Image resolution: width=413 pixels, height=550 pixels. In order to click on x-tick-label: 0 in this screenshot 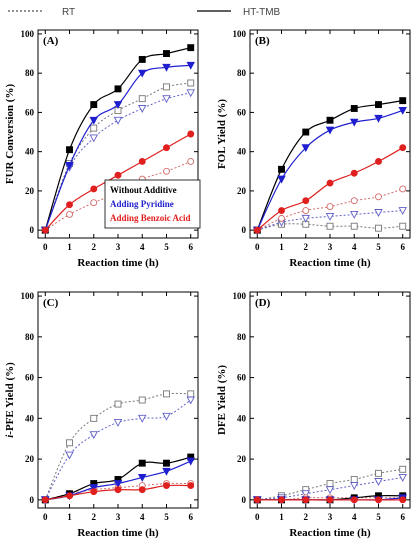, I will do `click(45, 517)`.